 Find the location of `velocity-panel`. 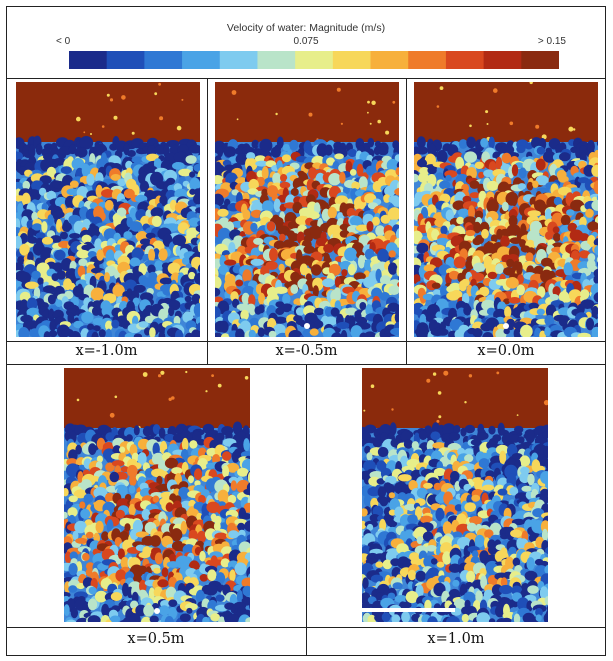

velocity-panel is located at coordinates (506, 209).